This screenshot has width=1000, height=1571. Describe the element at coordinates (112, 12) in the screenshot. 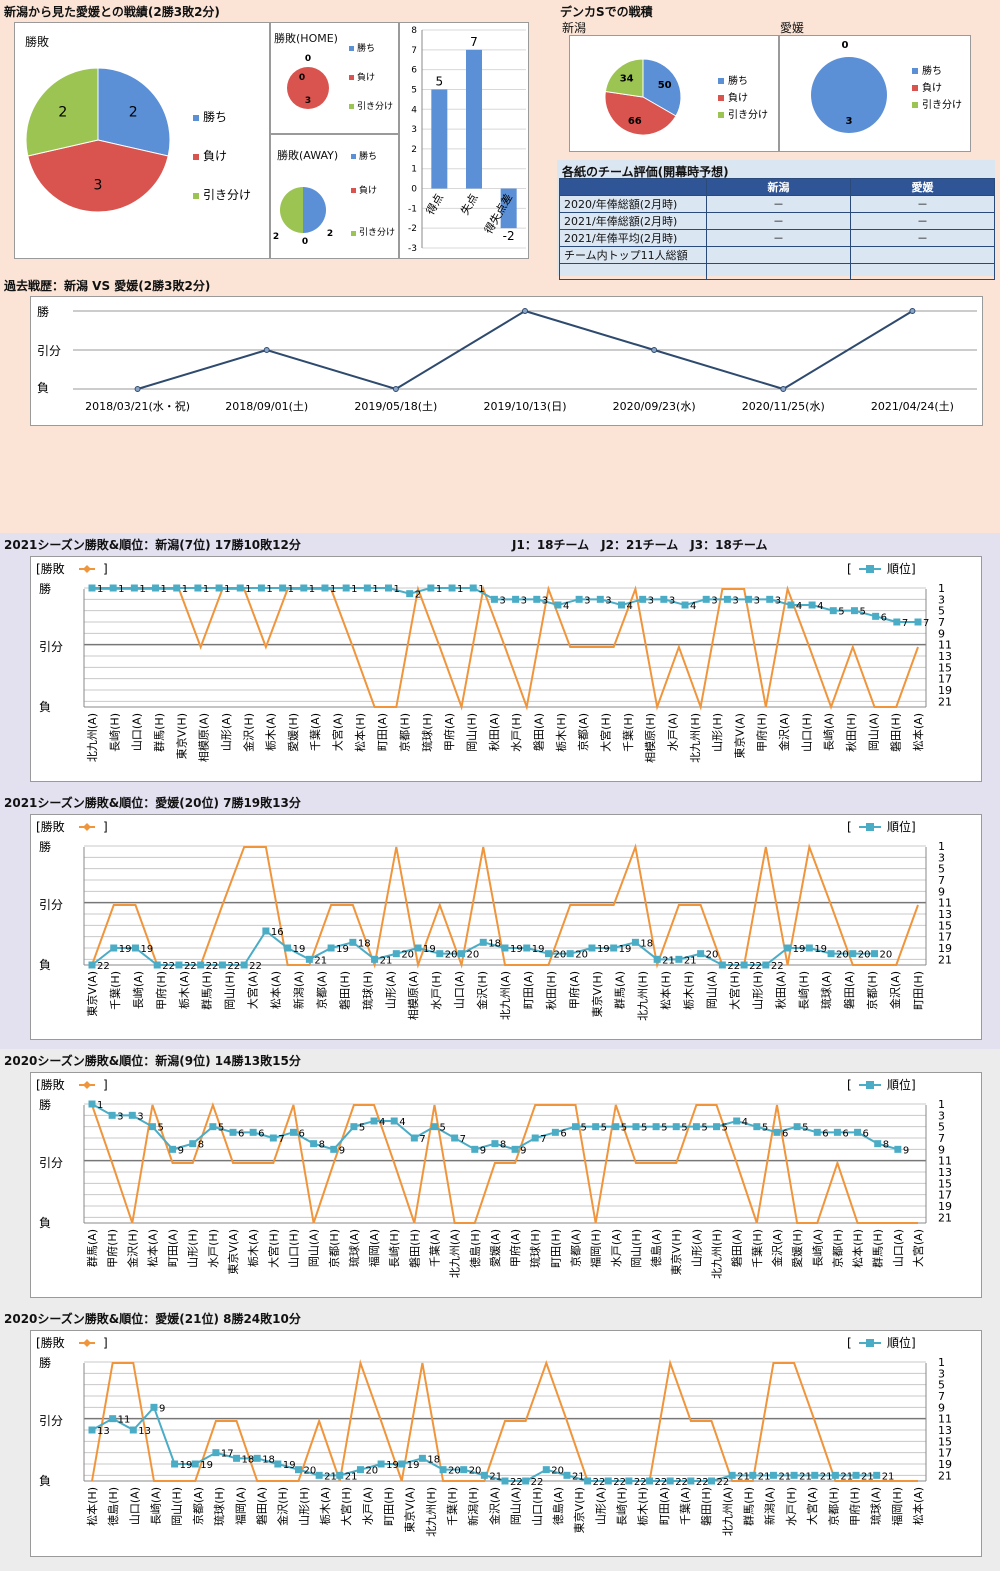

I see `top-title: 新潟から見た愛媛との戦績(2勝3敗2分)` at that location.